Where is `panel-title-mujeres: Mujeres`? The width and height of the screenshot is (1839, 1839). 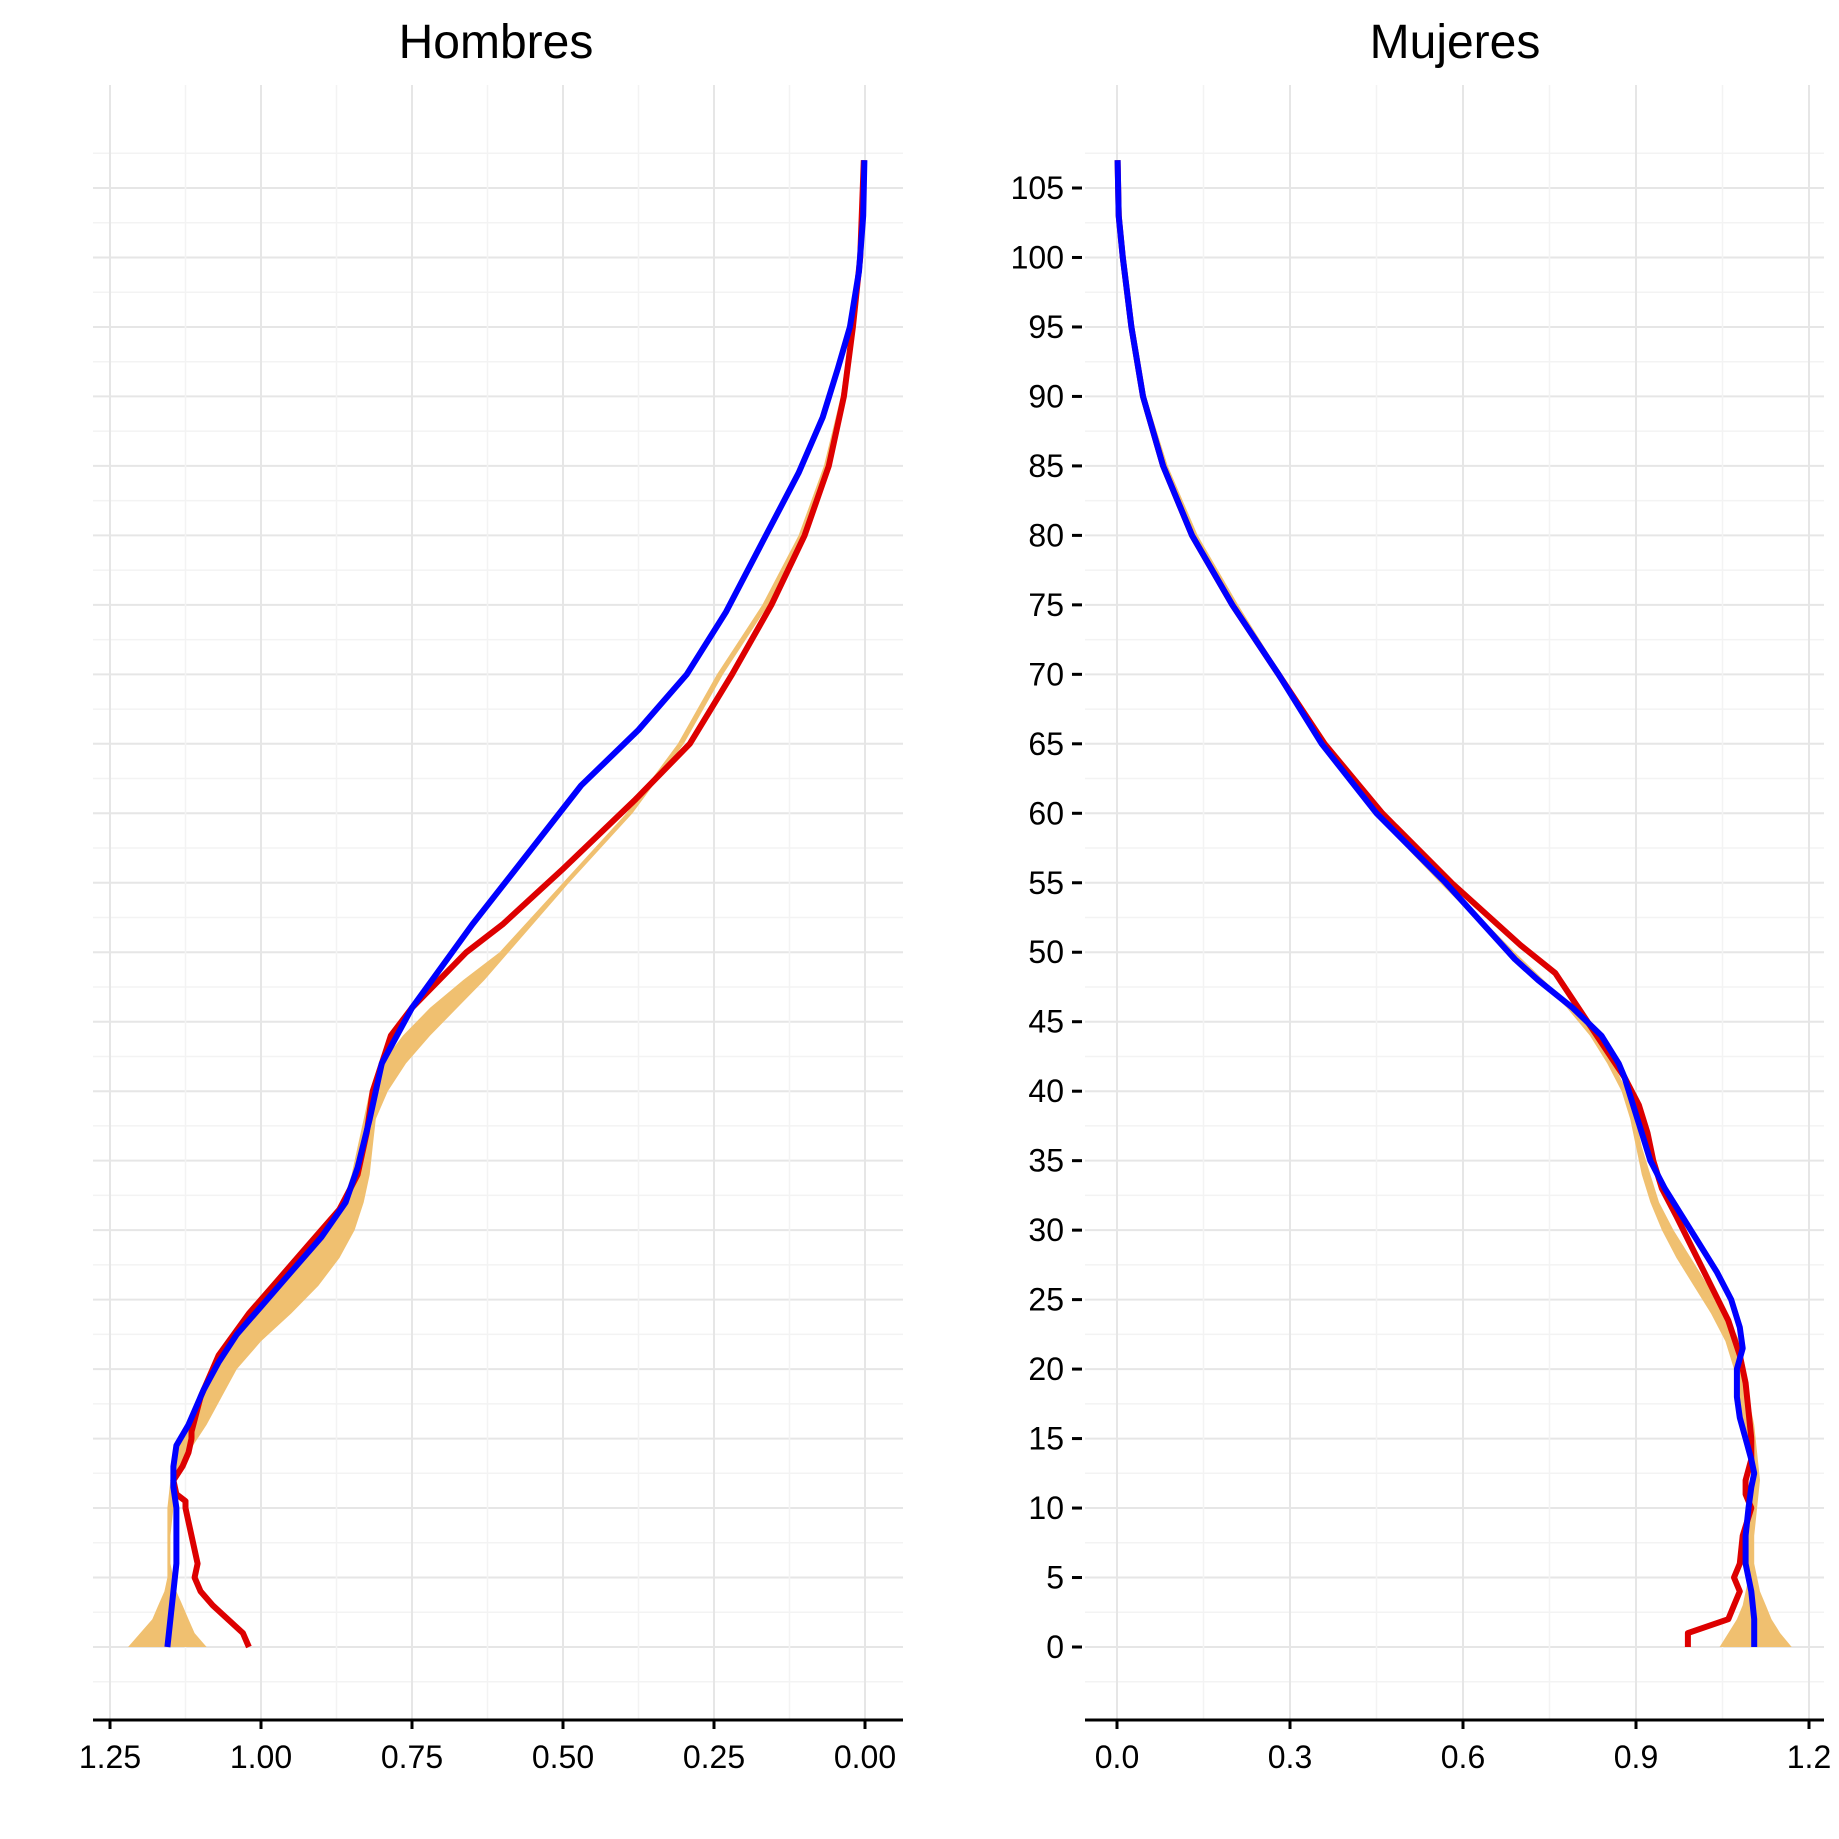
panel-title-mujeres: Mujeres is located at coordinates (1455, 42).